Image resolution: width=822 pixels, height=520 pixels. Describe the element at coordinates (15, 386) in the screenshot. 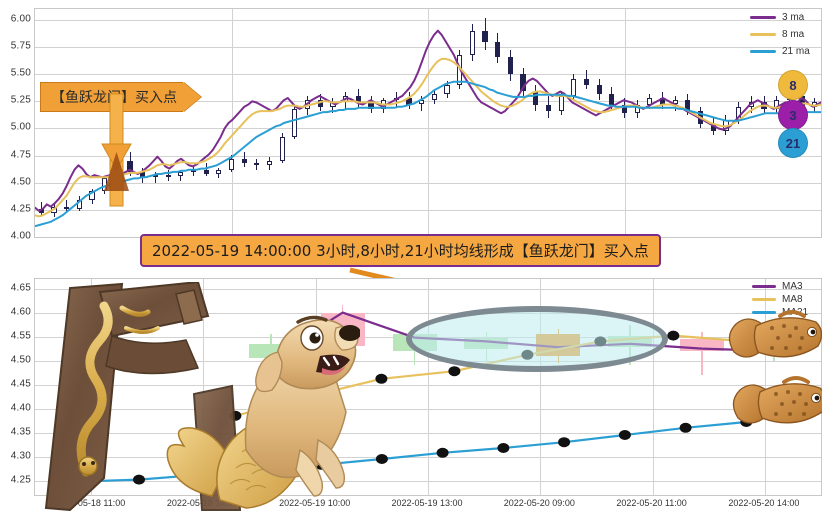

I see `lower-y-axis: 4.65 4.60 4.55 4.50 4.45 4.40 4.35 4.30 4.25` at that location.